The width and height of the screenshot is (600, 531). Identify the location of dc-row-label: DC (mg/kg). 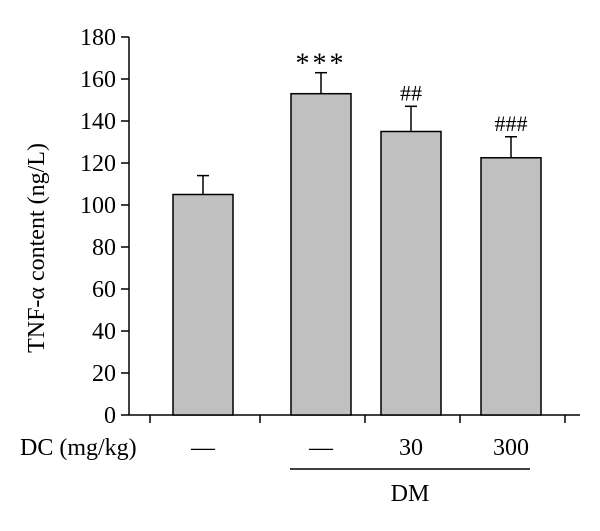
(78, 448).